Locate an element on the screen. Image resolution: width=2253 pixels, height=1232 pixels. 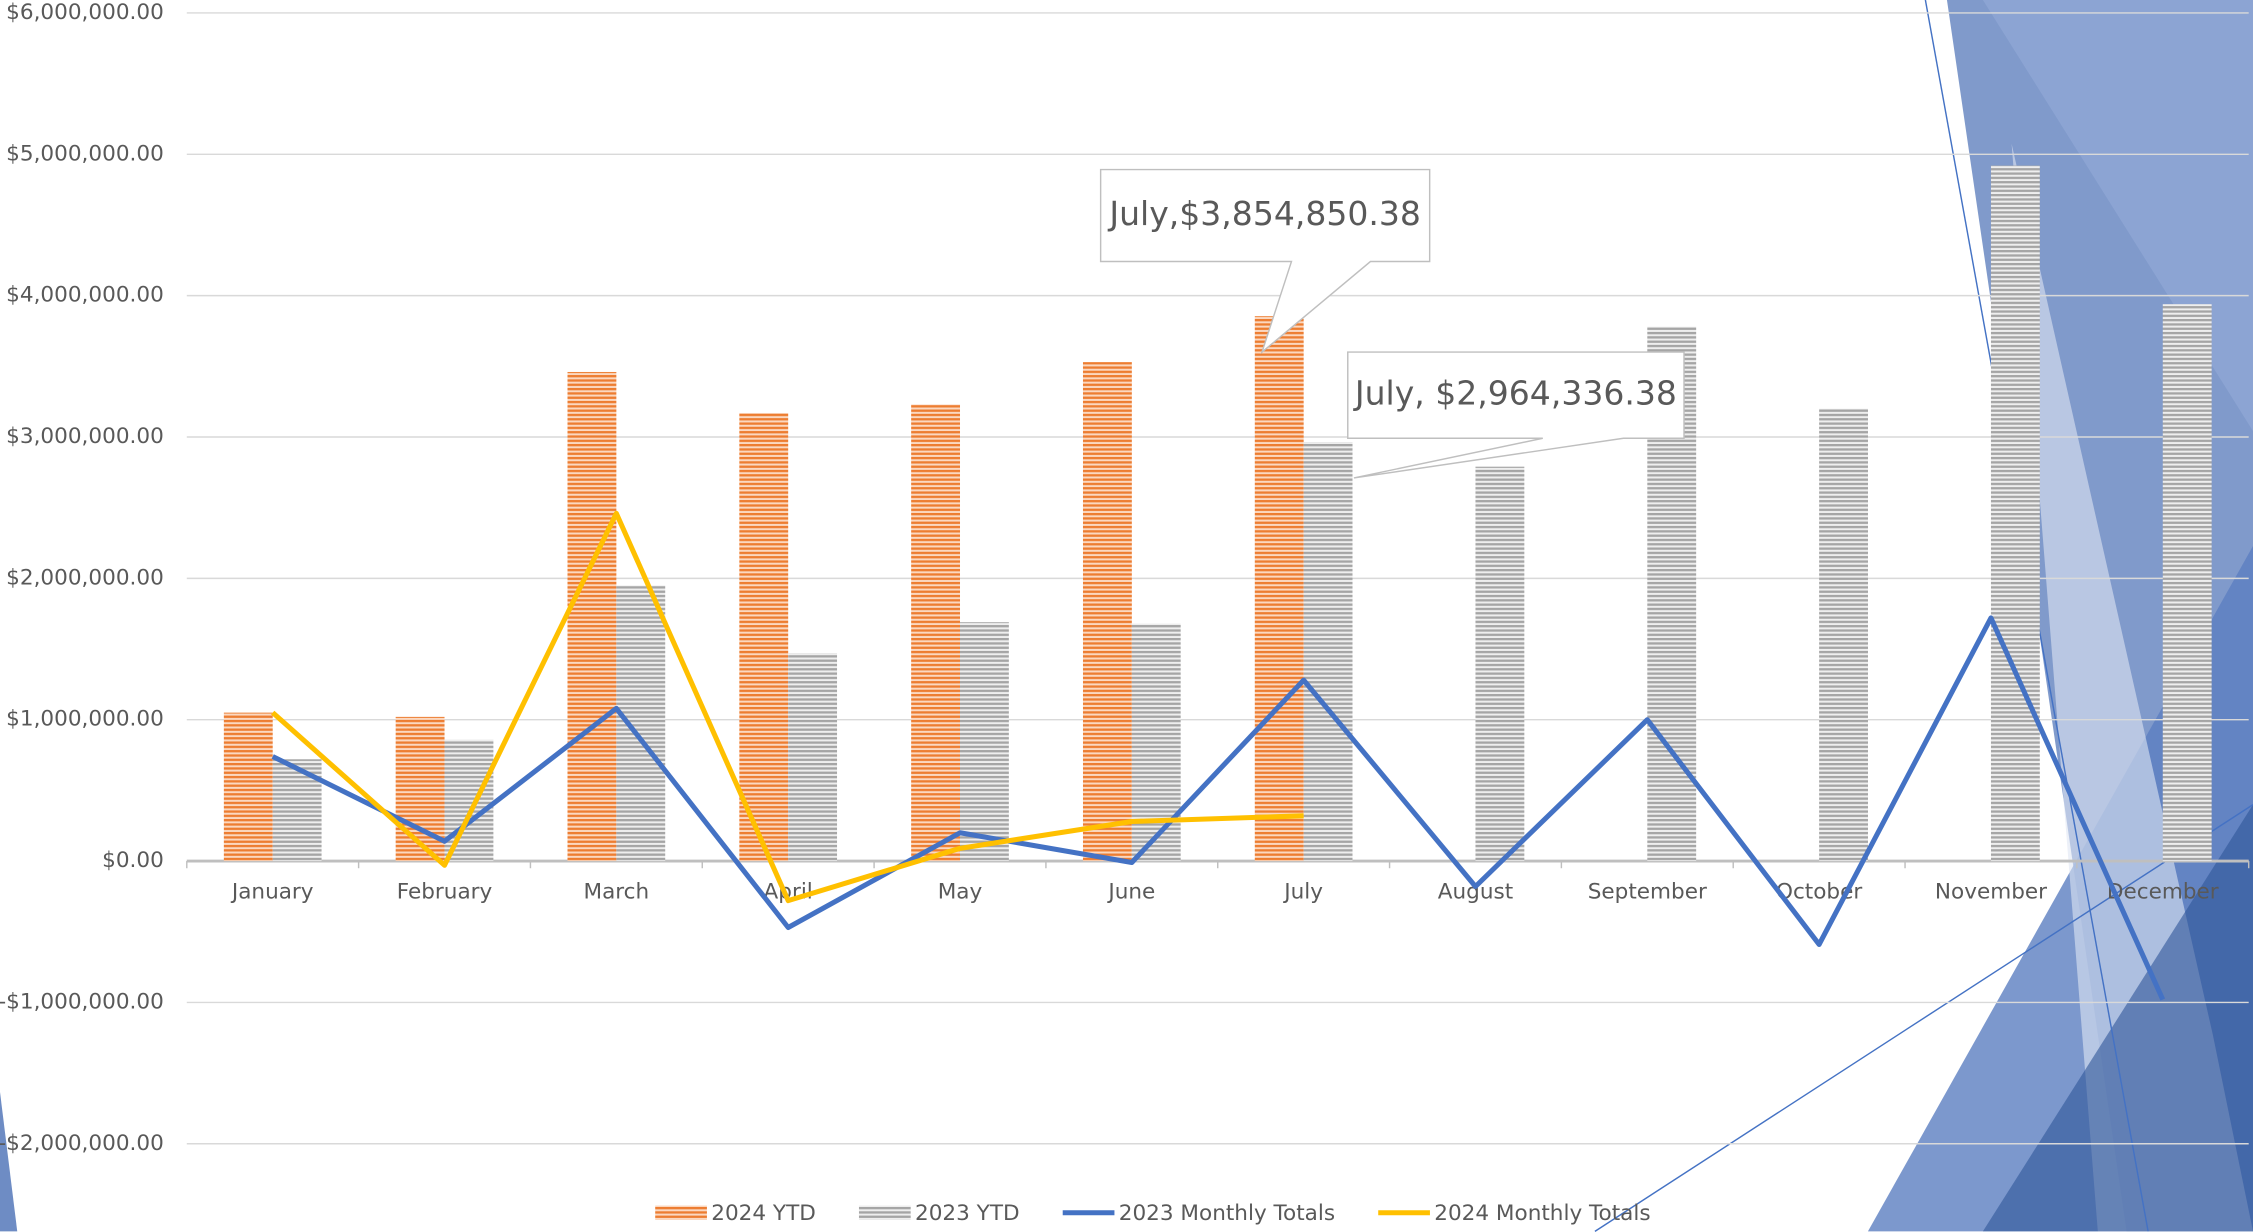
x-tick-label: March is located at coordinates (617, 891).